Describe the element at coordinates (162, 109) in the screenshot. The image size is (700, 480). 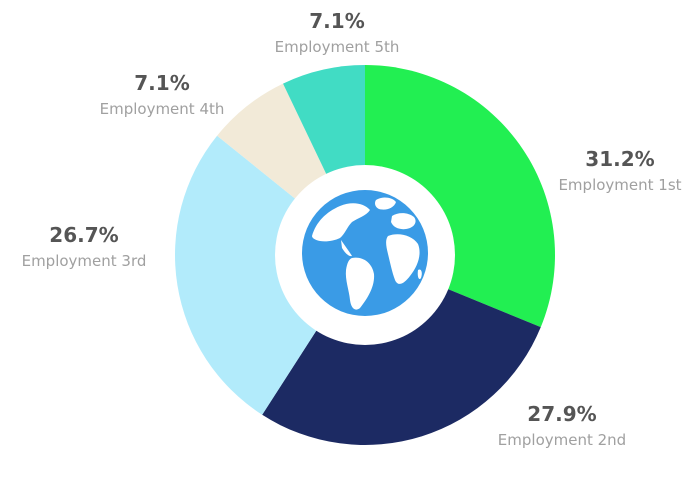
I see `slice-4-category-label: Employment 4th` at that location.